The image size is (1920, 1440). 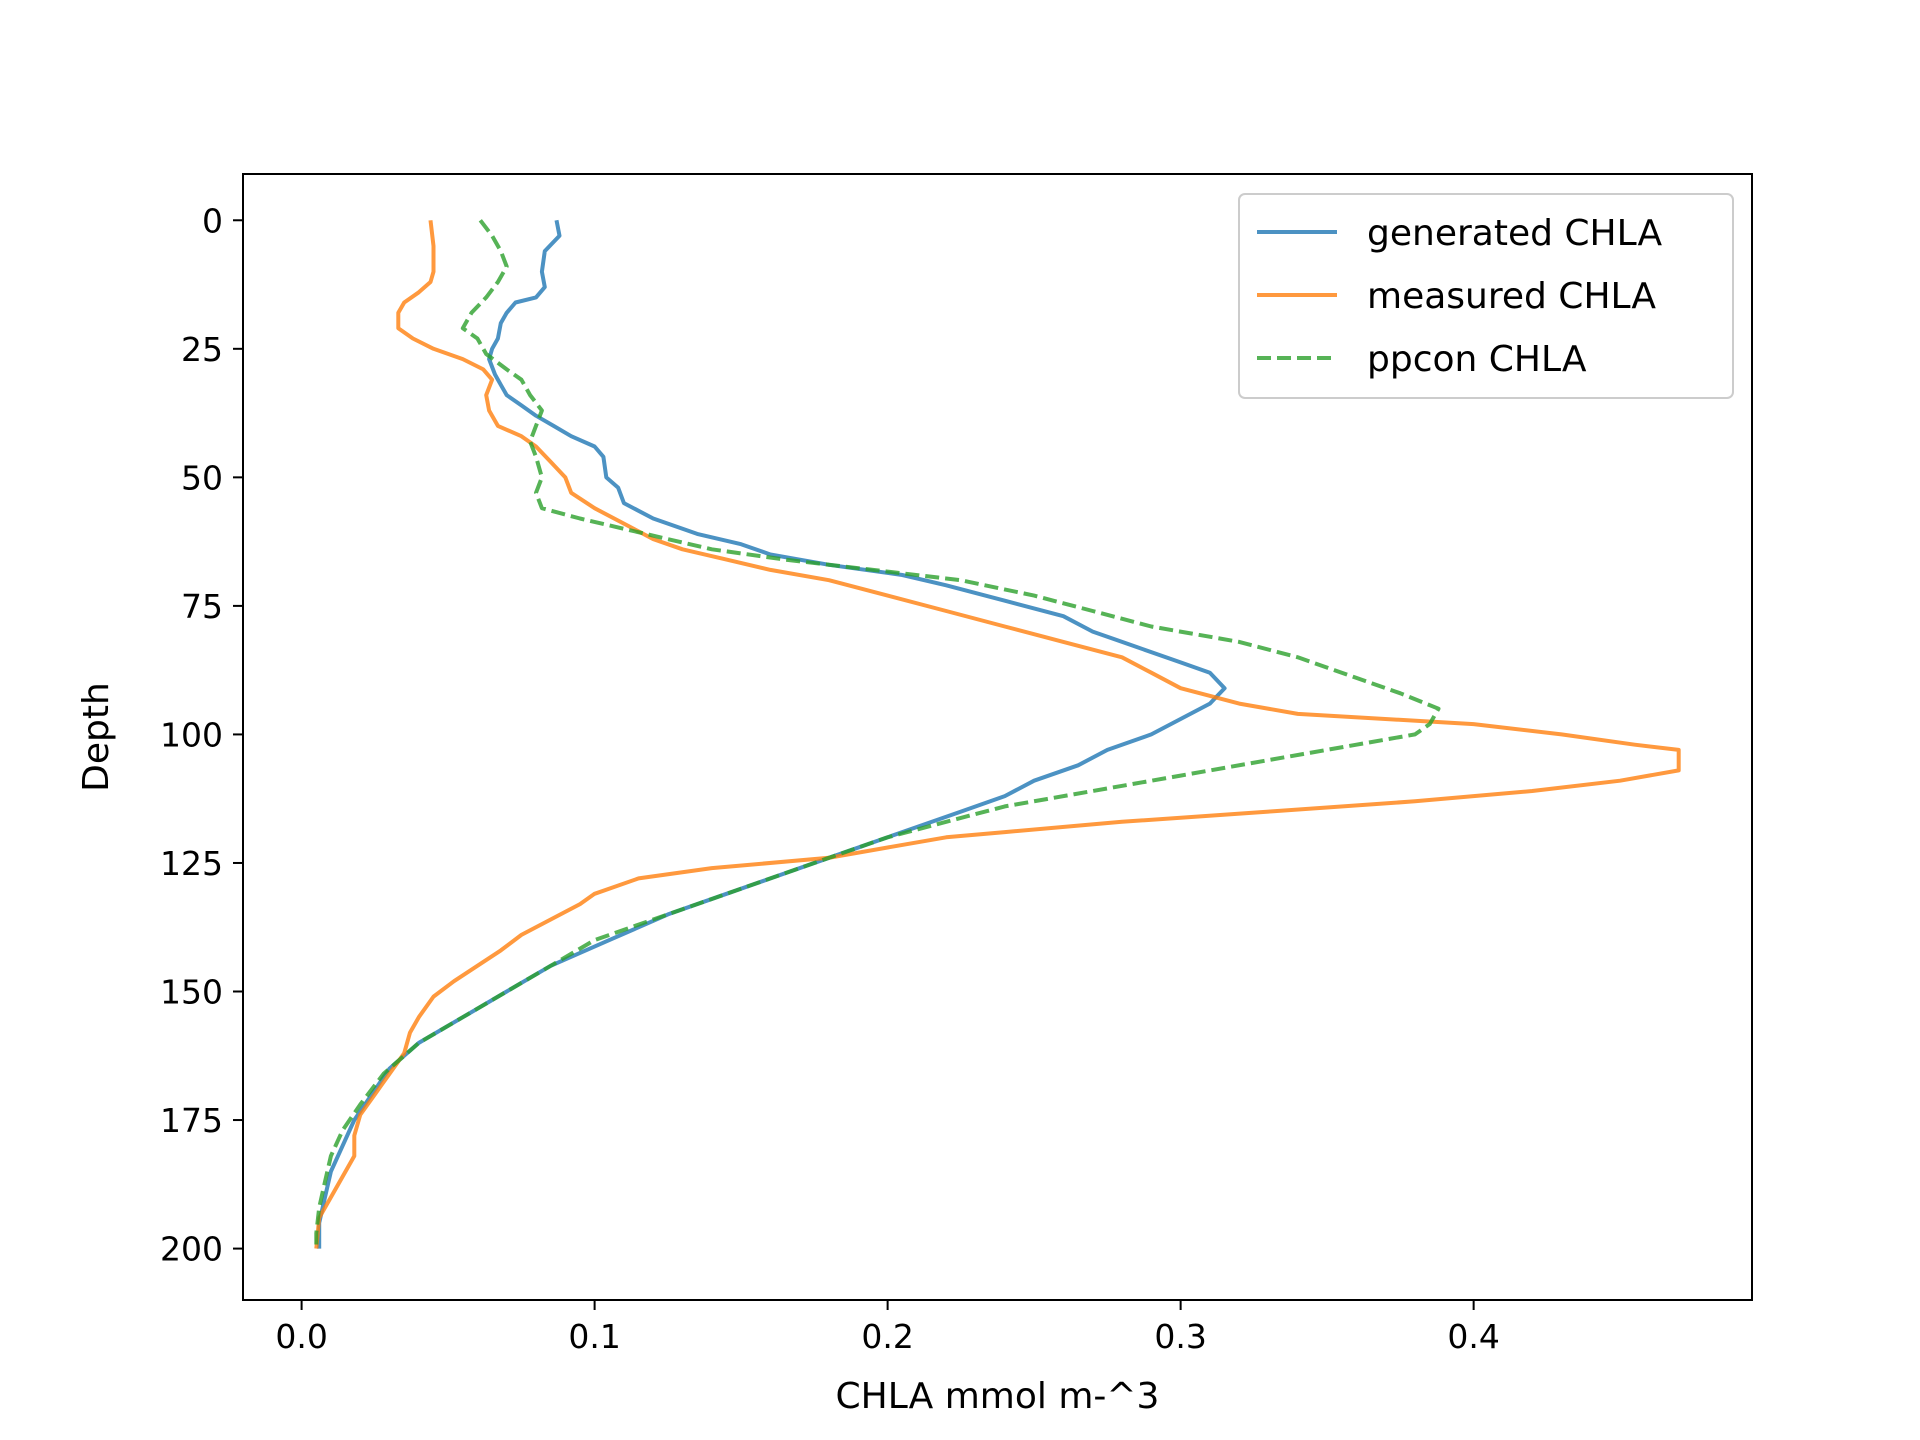 I want to click on x-tick-label: 0.4, so click(x=1473, y=1336).